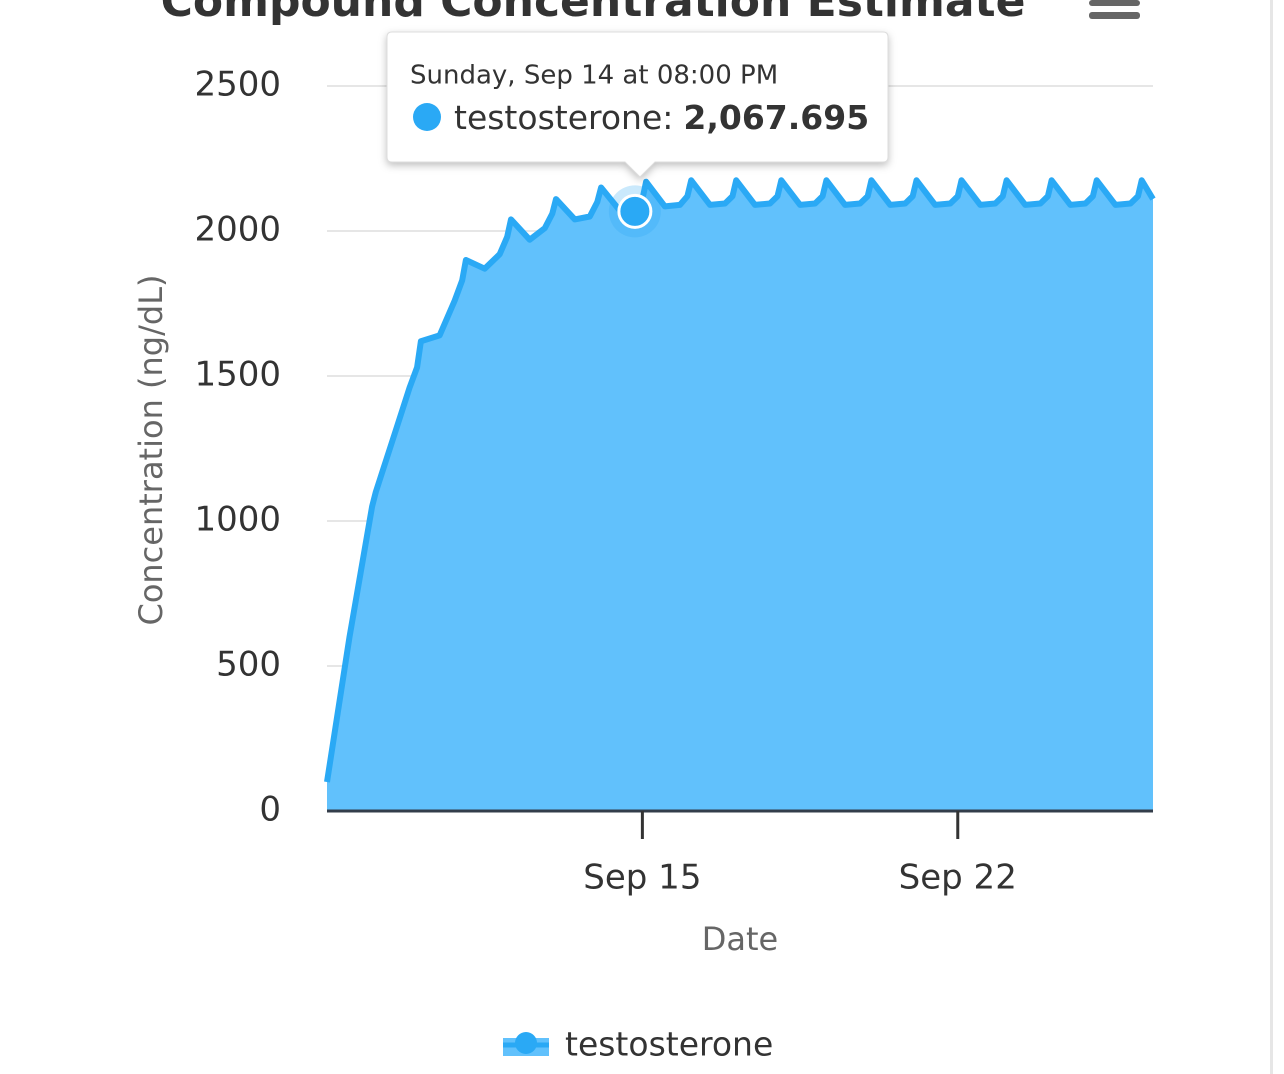  I want to click on x-tick-label: Sep 15, so click(642, 878).